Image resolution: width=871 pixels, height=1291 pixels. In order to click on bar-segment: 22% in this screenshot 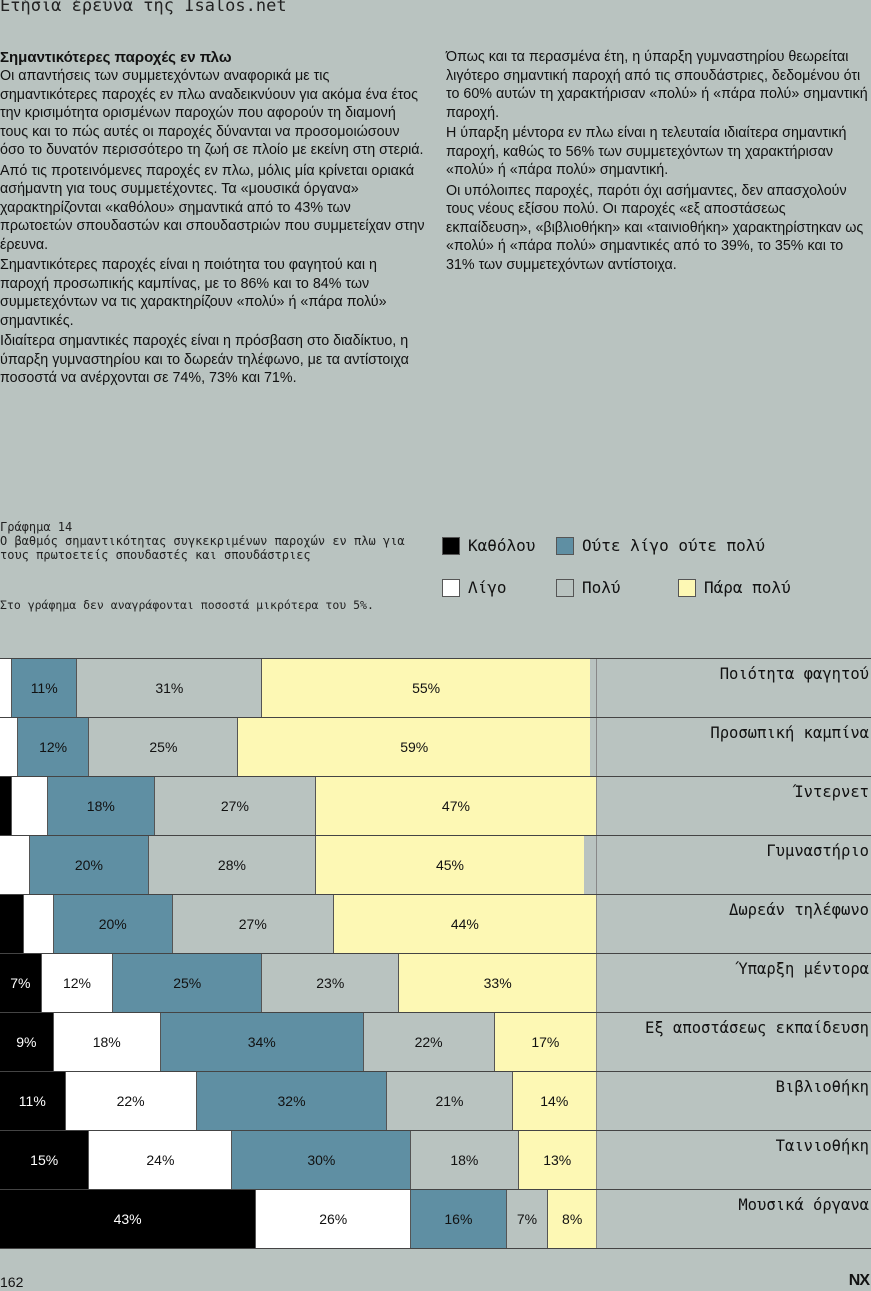, I will do `click(429, 1042)`.